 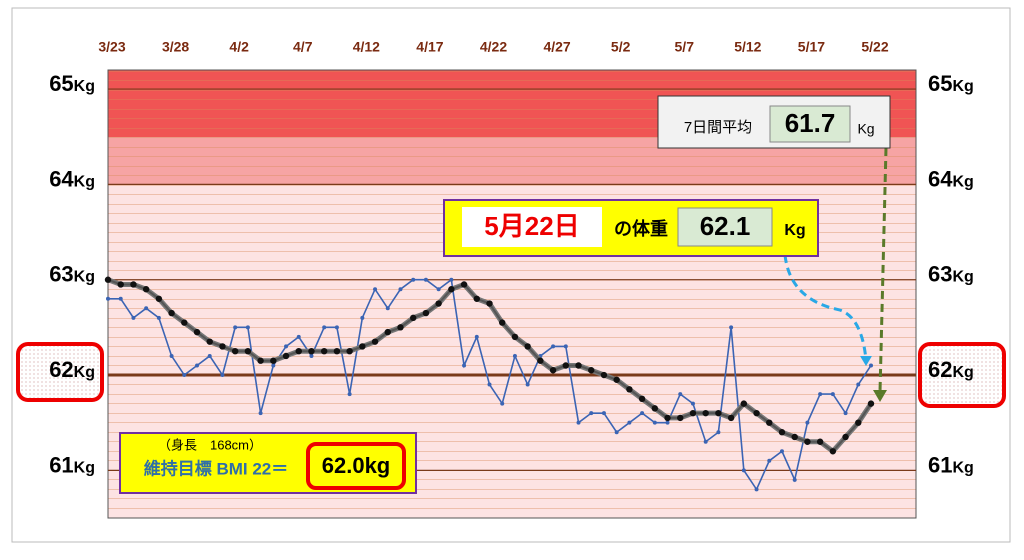 I want to click on y-tick-label: 61Kg, so click(x=72, y=464).